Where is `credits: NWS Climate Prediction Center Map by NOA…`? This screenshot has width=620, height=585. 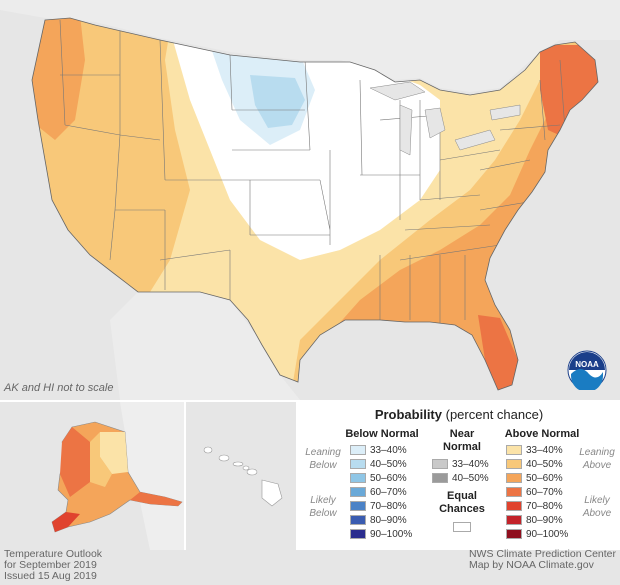
credits: NWS Climate Prediction Center Map by NOA… is located at coordinates (542, 559).